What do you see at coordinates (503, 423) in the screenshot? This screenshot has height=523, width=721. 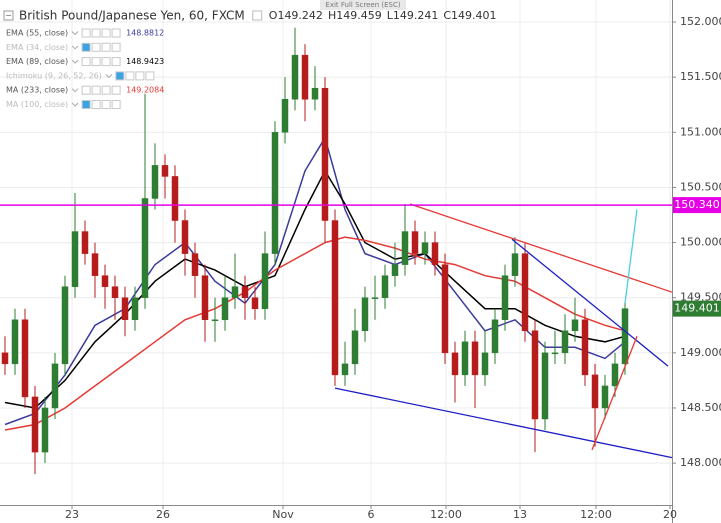 I see `trend-line` at bounding box center [503, 423].